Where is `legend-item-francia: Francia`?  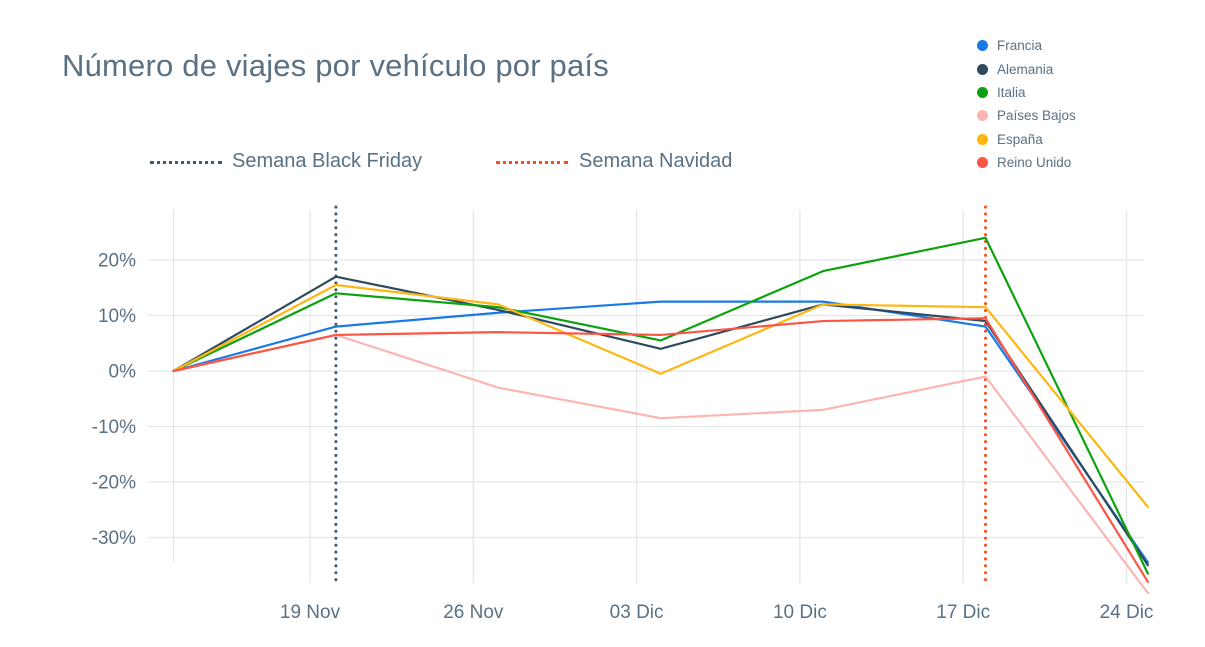
legend-item-francia: Francia is located at coordinates (1026, 45).